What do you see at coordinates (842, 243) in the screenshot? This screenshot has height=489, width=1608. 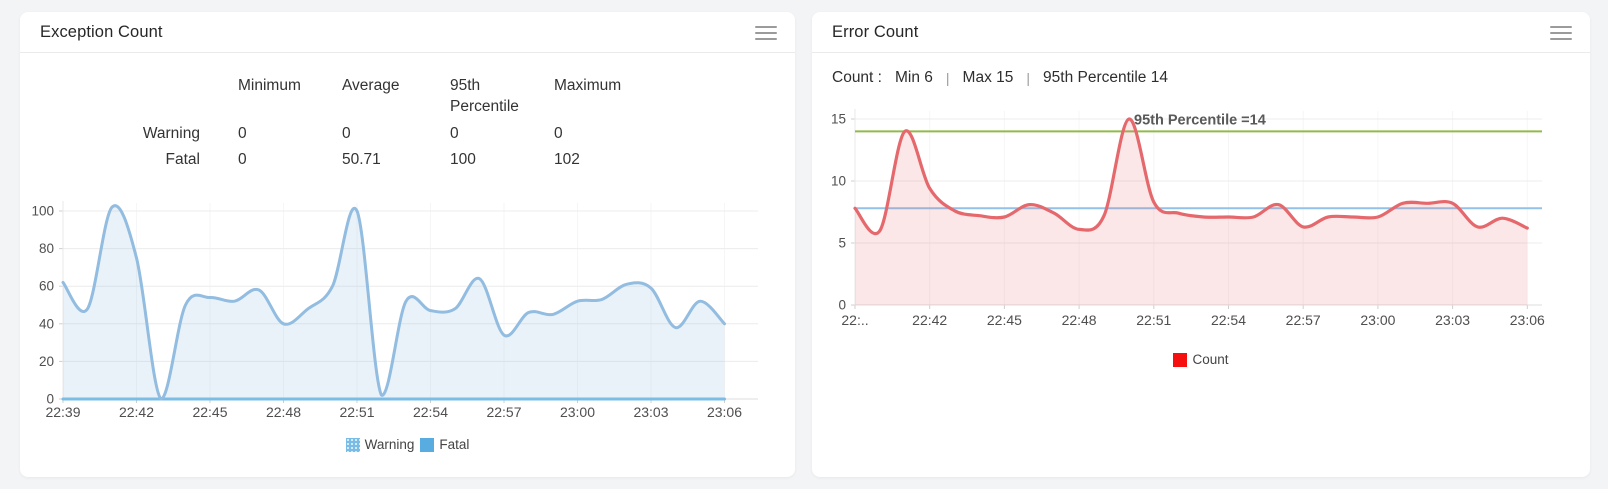 I see `y-axis-tick-label: 5` at bounding box center [842, 243].